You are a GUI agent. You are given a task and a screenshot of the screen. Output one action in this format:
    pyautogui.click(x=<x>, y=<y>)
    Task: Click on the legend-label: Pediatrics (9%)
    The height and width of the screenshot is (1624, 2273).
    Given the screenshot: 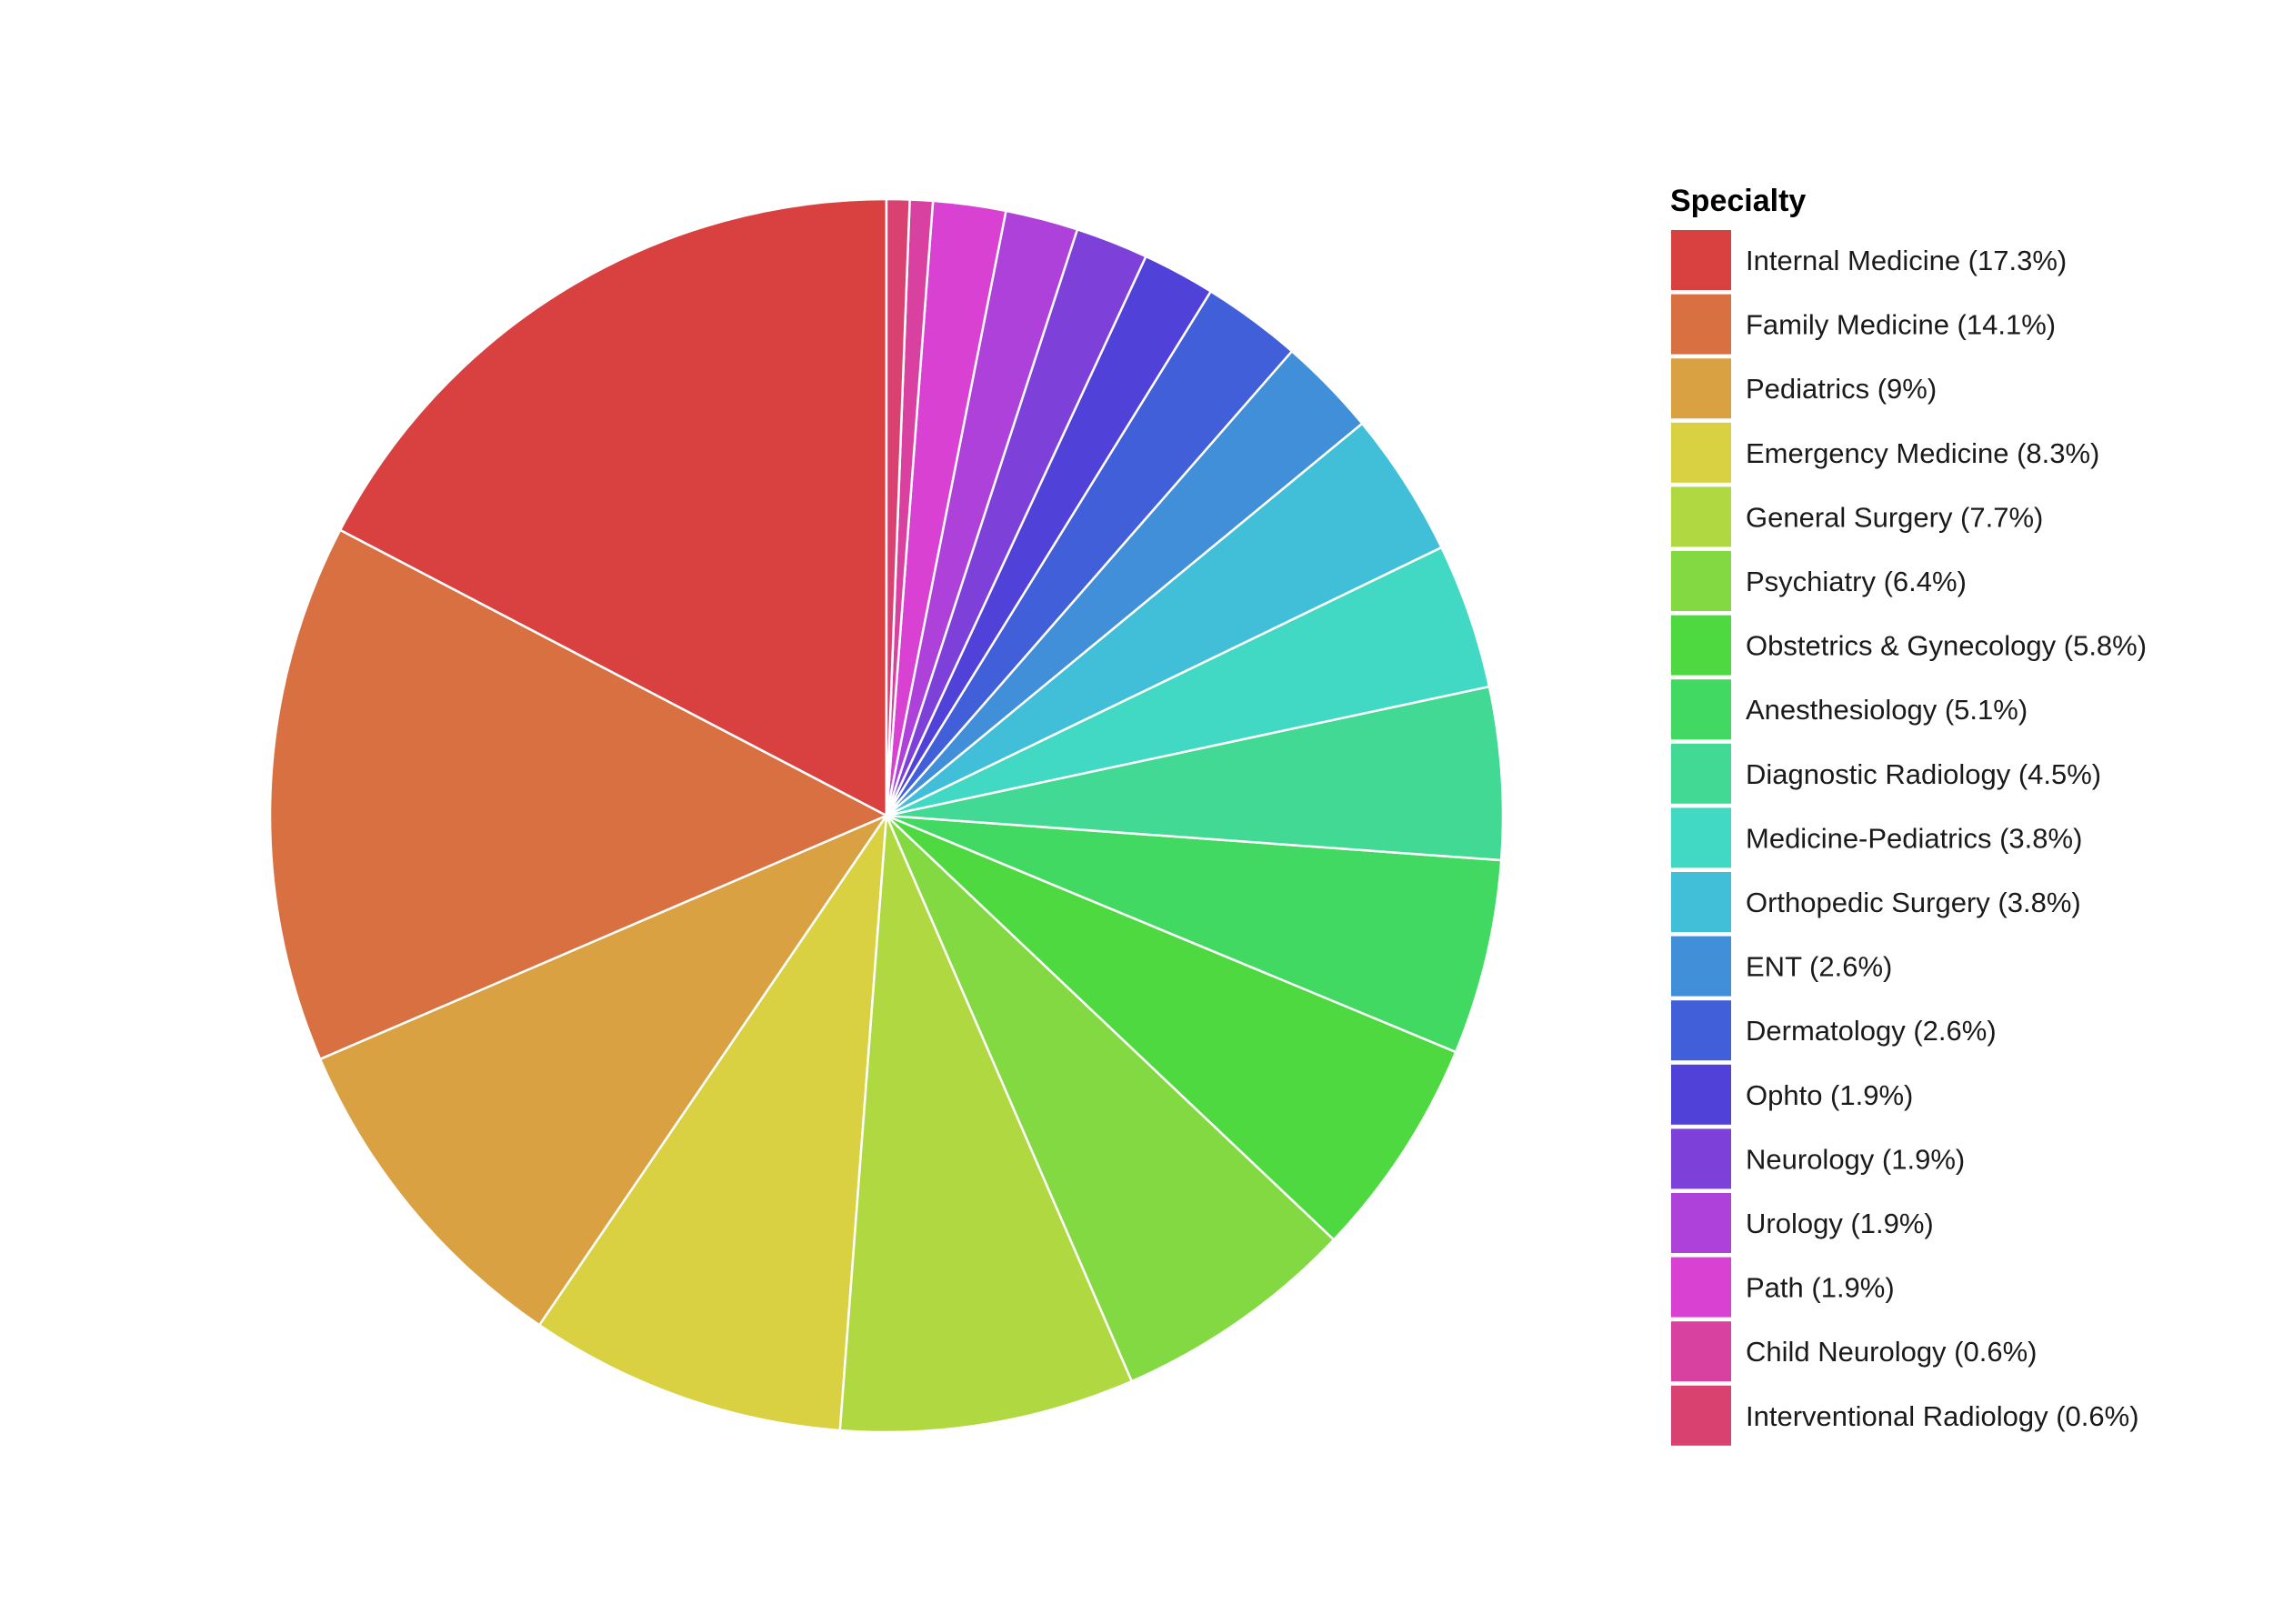 What is the action you would take?
    pyautogui.click(x=1841, y=389)
    